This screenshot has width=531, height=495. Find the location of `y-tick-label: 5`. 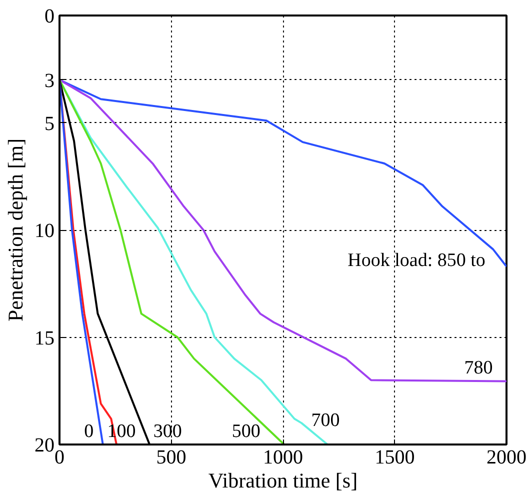

y-tick-label: 5 is located at coordinates (49, 123).